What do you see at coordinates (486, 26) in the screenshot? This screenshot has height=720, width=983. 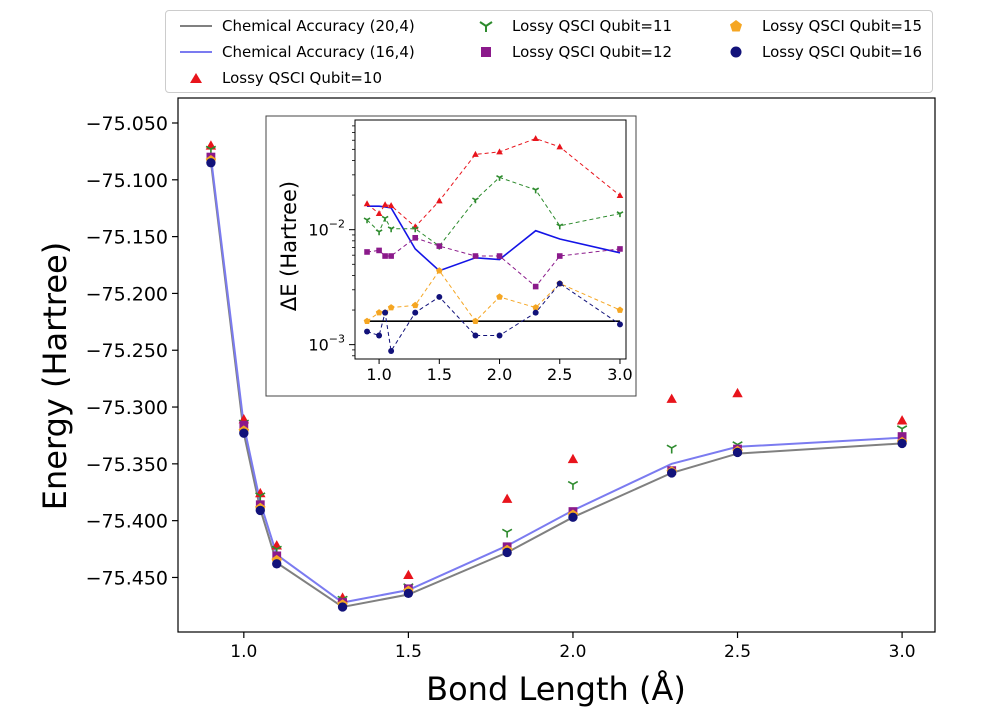 I see `legend-tri-down-marker-icon` at bounding box center [486, 26].